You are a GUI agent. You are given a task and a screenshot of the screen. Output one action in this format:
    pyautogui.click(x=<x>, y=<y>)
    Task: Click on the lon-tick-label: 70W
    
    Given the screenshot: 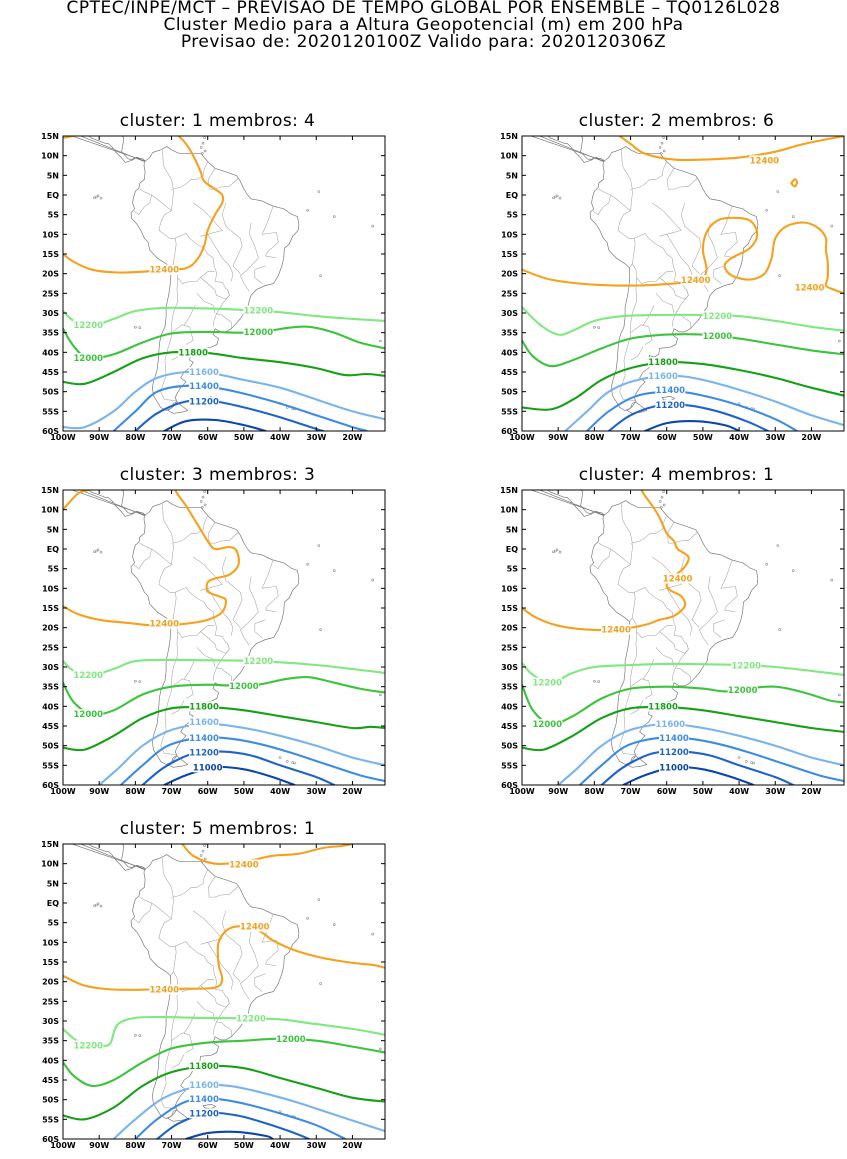 What is the action you would take?
    pyautogui.click(x=172, y=1145)
    